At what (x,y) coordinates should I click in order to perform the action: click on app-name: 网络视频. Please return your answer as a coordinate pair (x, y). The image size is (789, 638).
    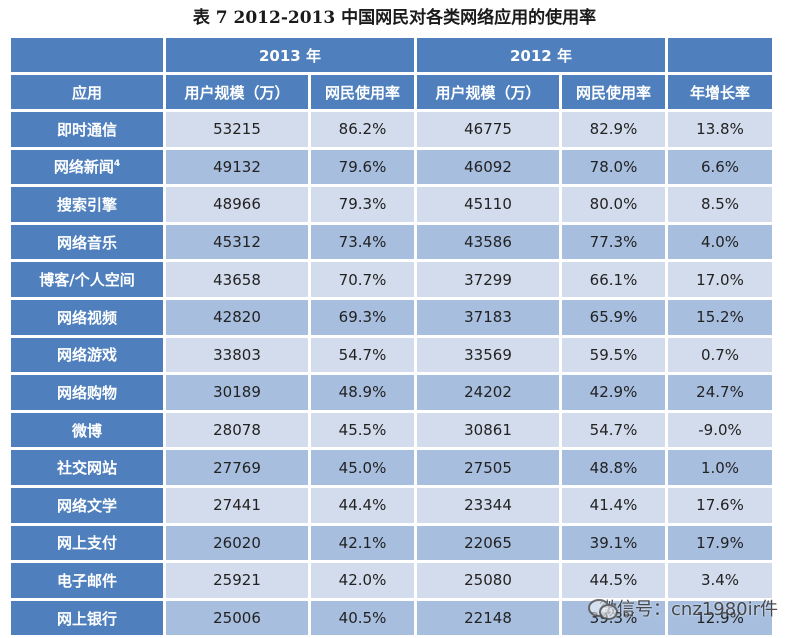
    Looking at the image, I should click on (86, 317).